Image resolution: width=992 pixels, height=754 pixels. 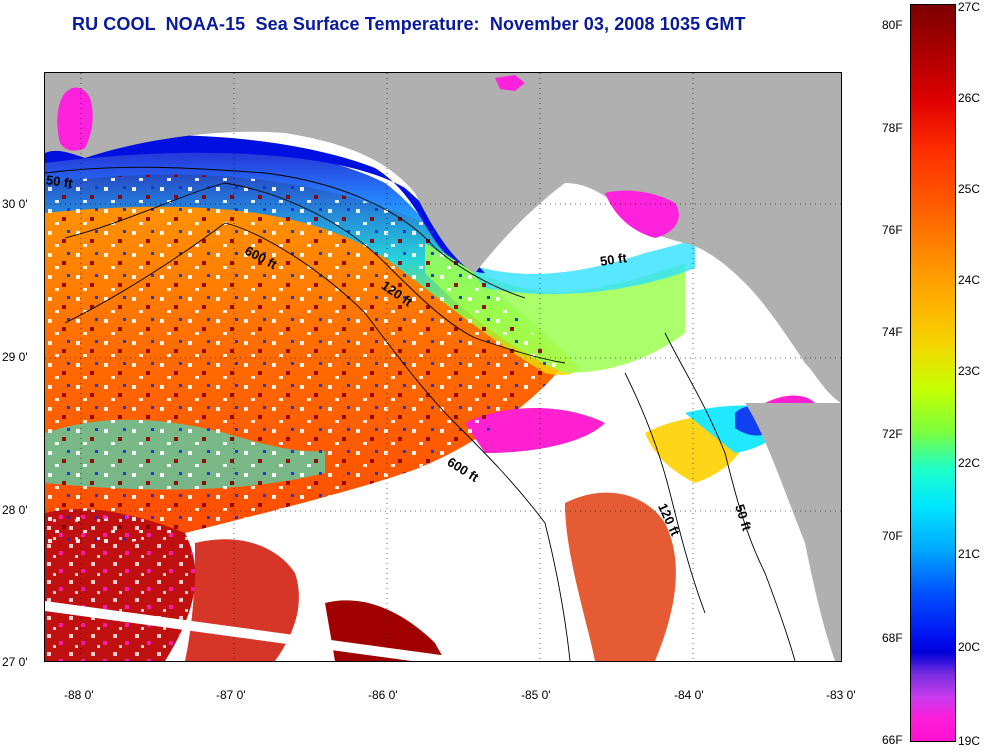 What do you see at coordinates (580, 266) in the screenshot?
I see `cyan-water-band` at bounding box center [580, 266].